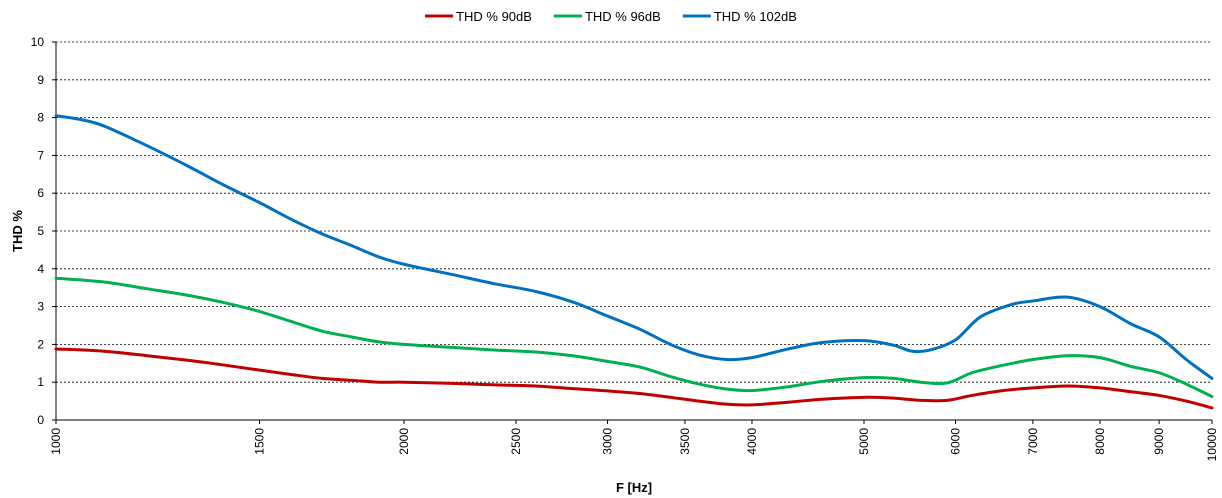 This screenshot has height=498, width=1222. What do you see at coordinates (1159, 441) in the screenshot?
I see `x-tick-label: 9000` at bounding box center [1159, 441].